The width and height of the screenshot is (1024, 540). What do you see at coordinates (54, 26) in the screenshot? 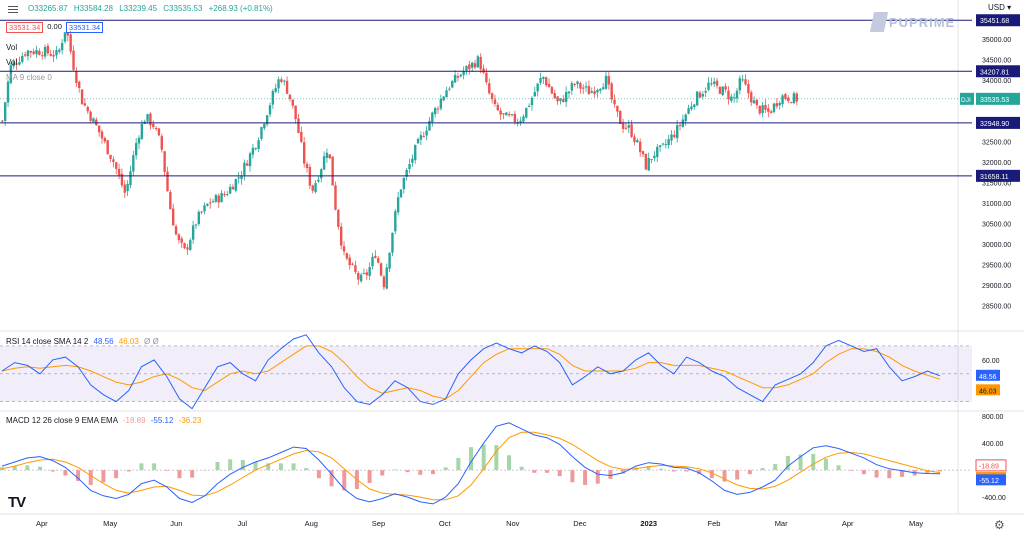
I see `spread-value: 0.00` at bounding box center [54, 26].